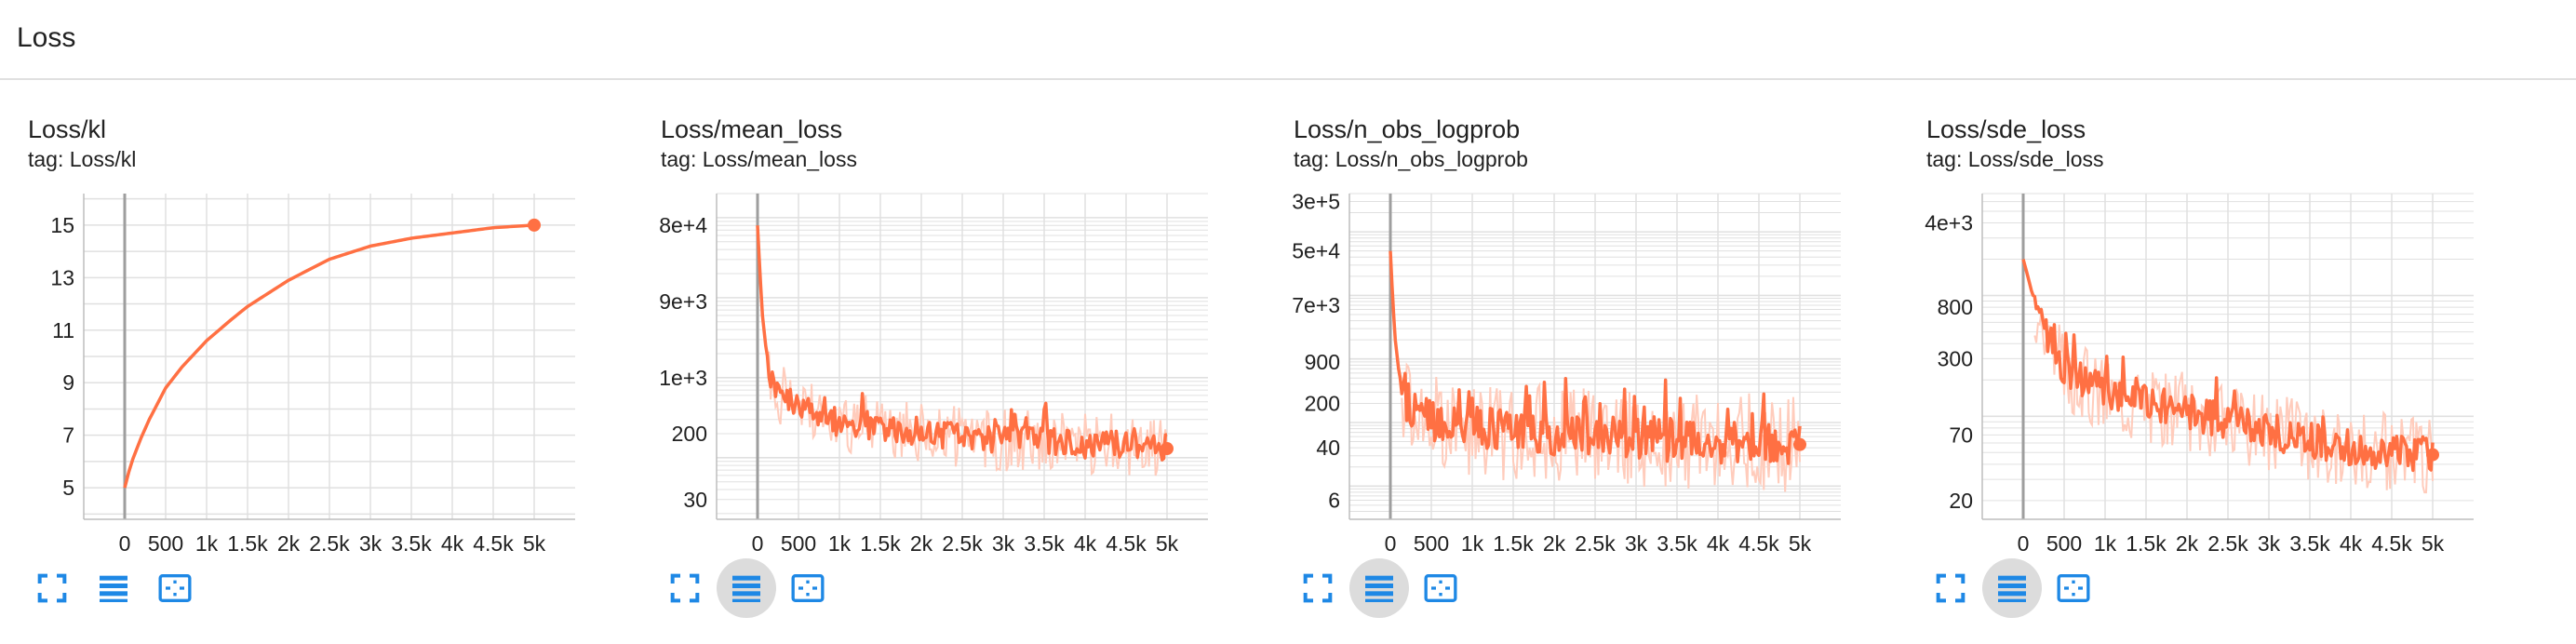  What do you see at coordinates (62, 277) in the screenshot?
I see `y-tick-label: 13` at bounding box center [62, 277].